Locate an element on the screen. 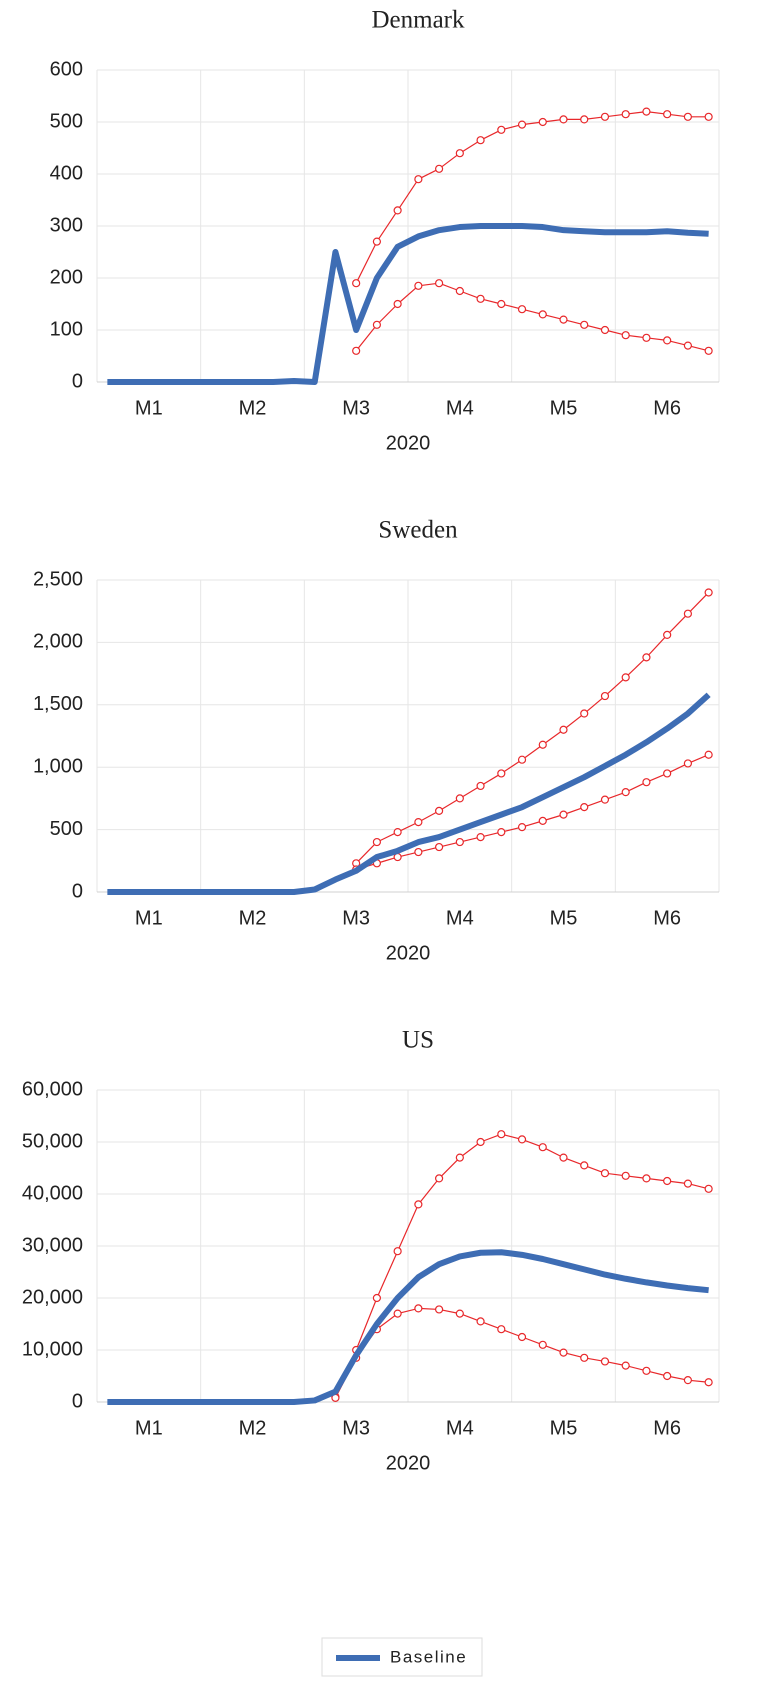  y-tick-label: 50,000 is located at coordinates (52, 1141).